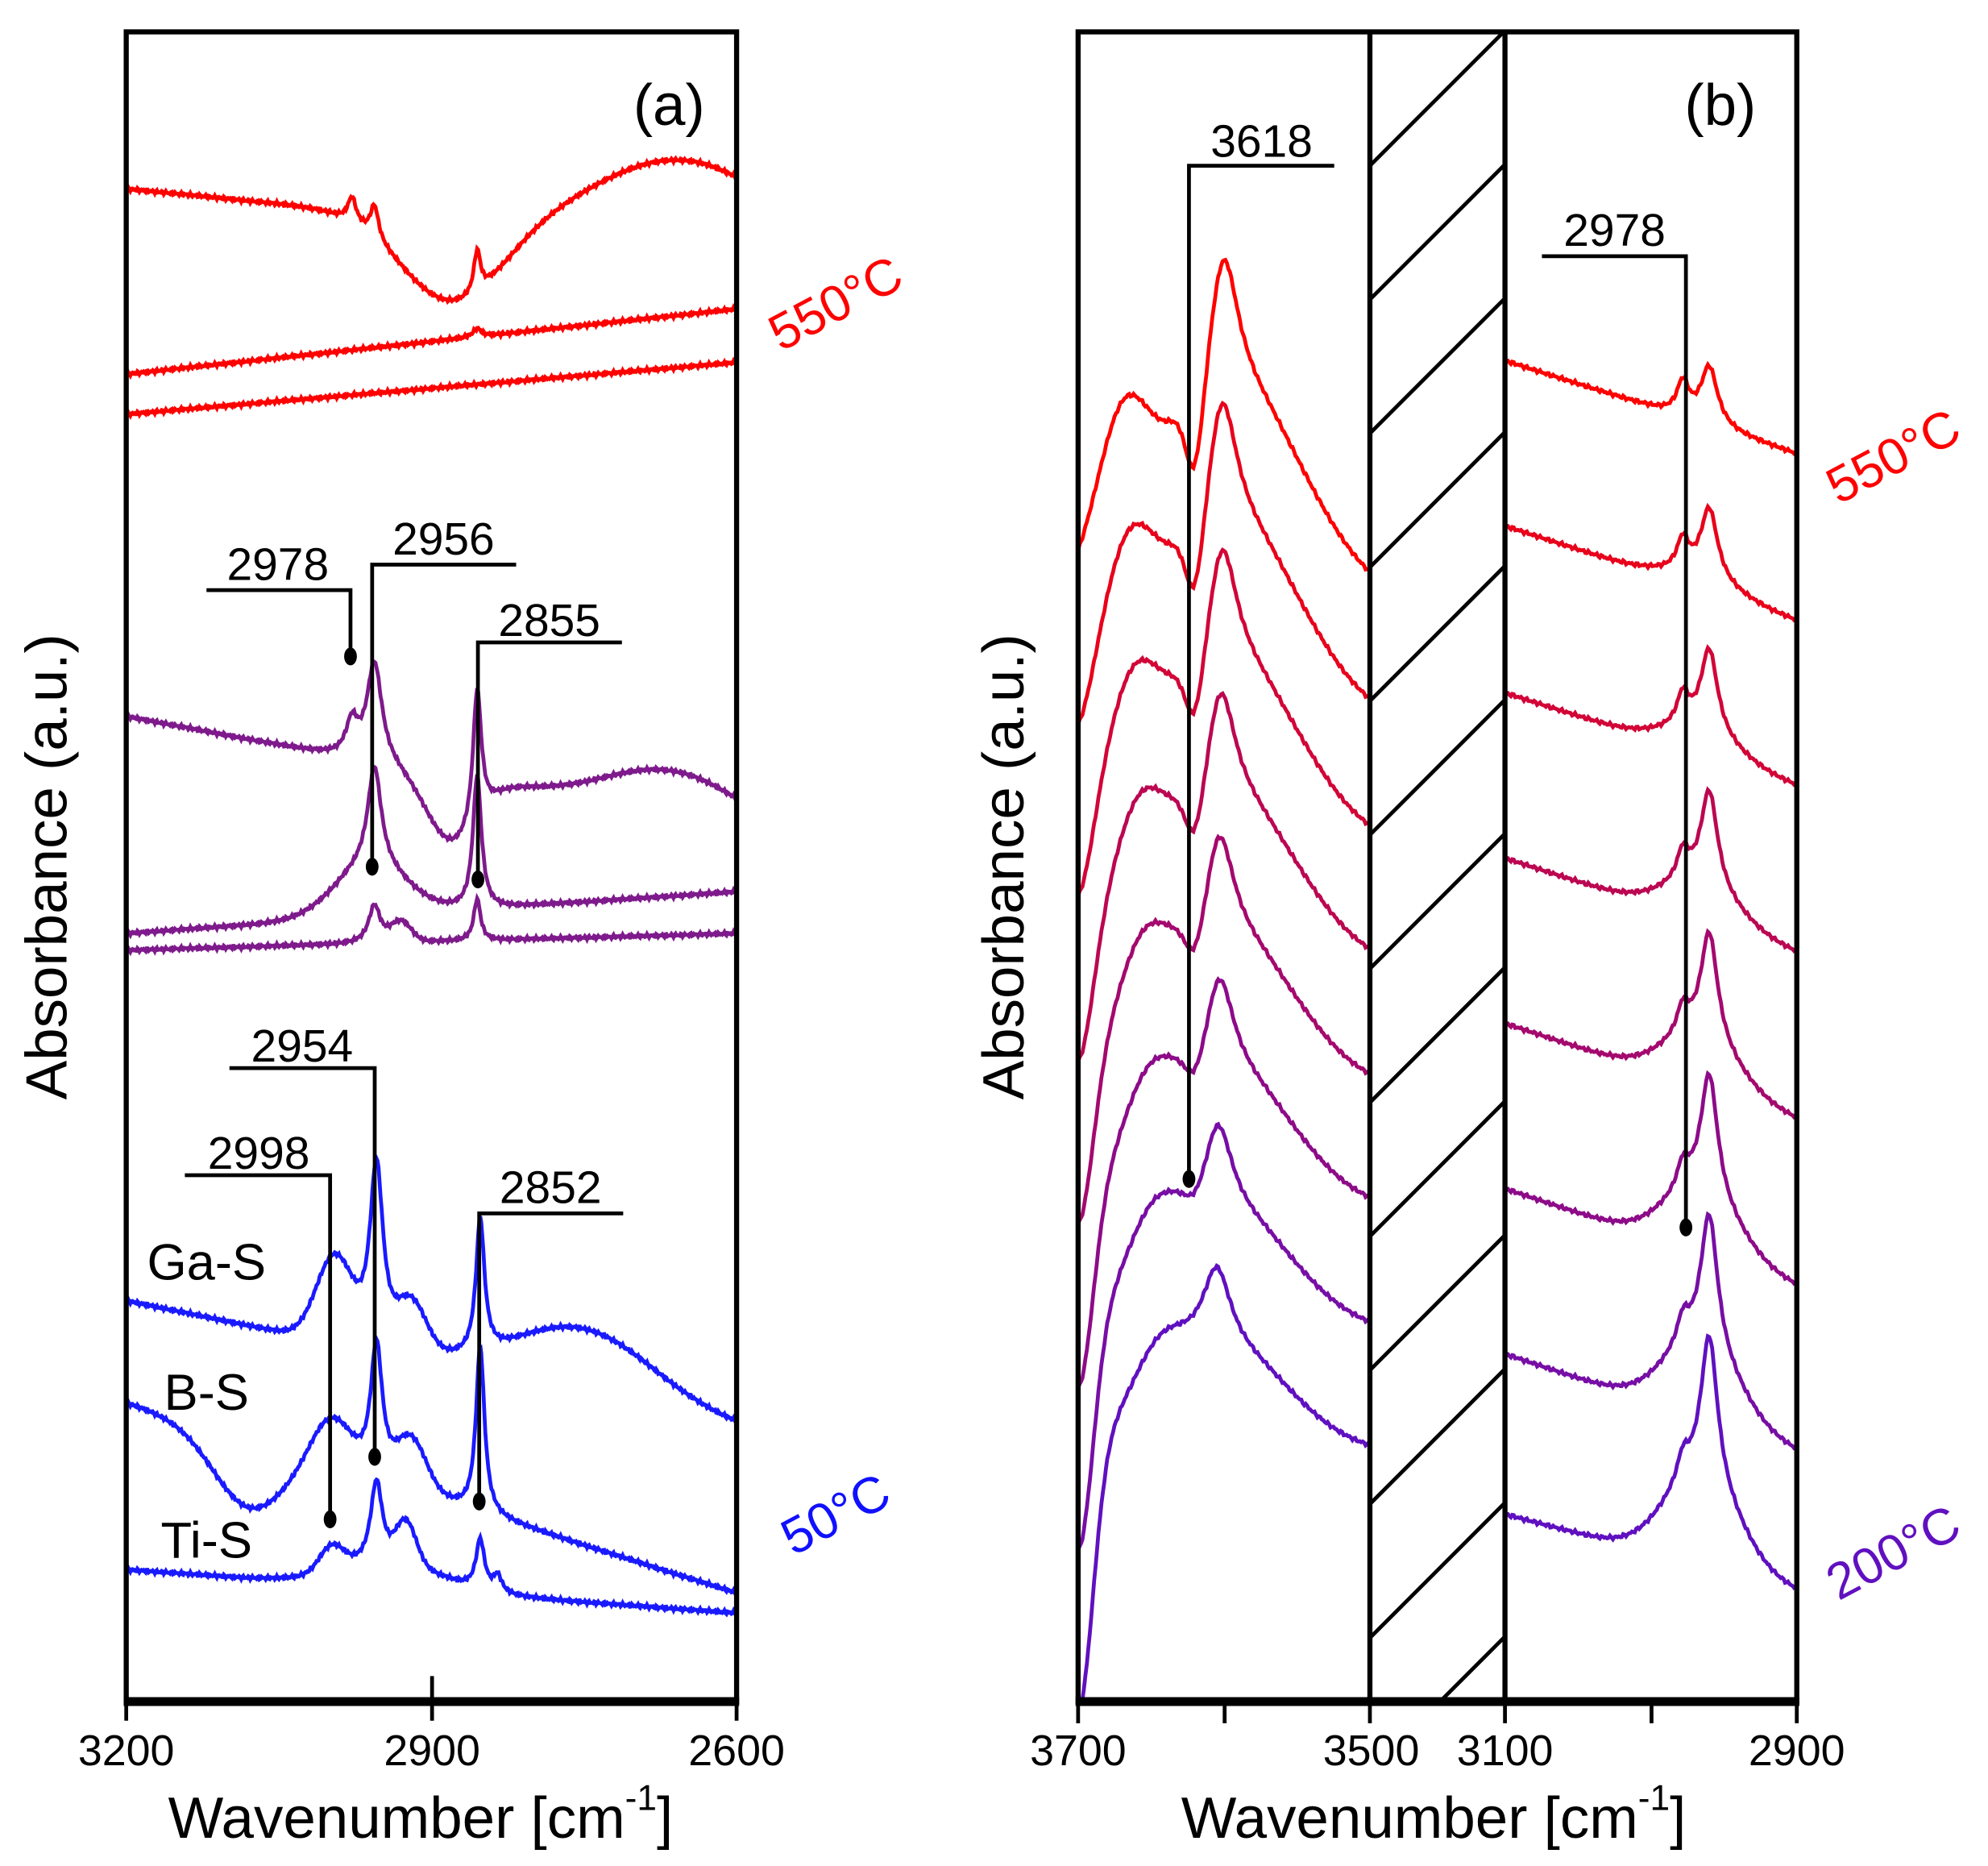 This screenshot has width=1988, height=1866. What do you see at coordinates (207, 1263) in the screenshot?
I see `sample-label: Ga-S` at bounding box center [207, 1263].